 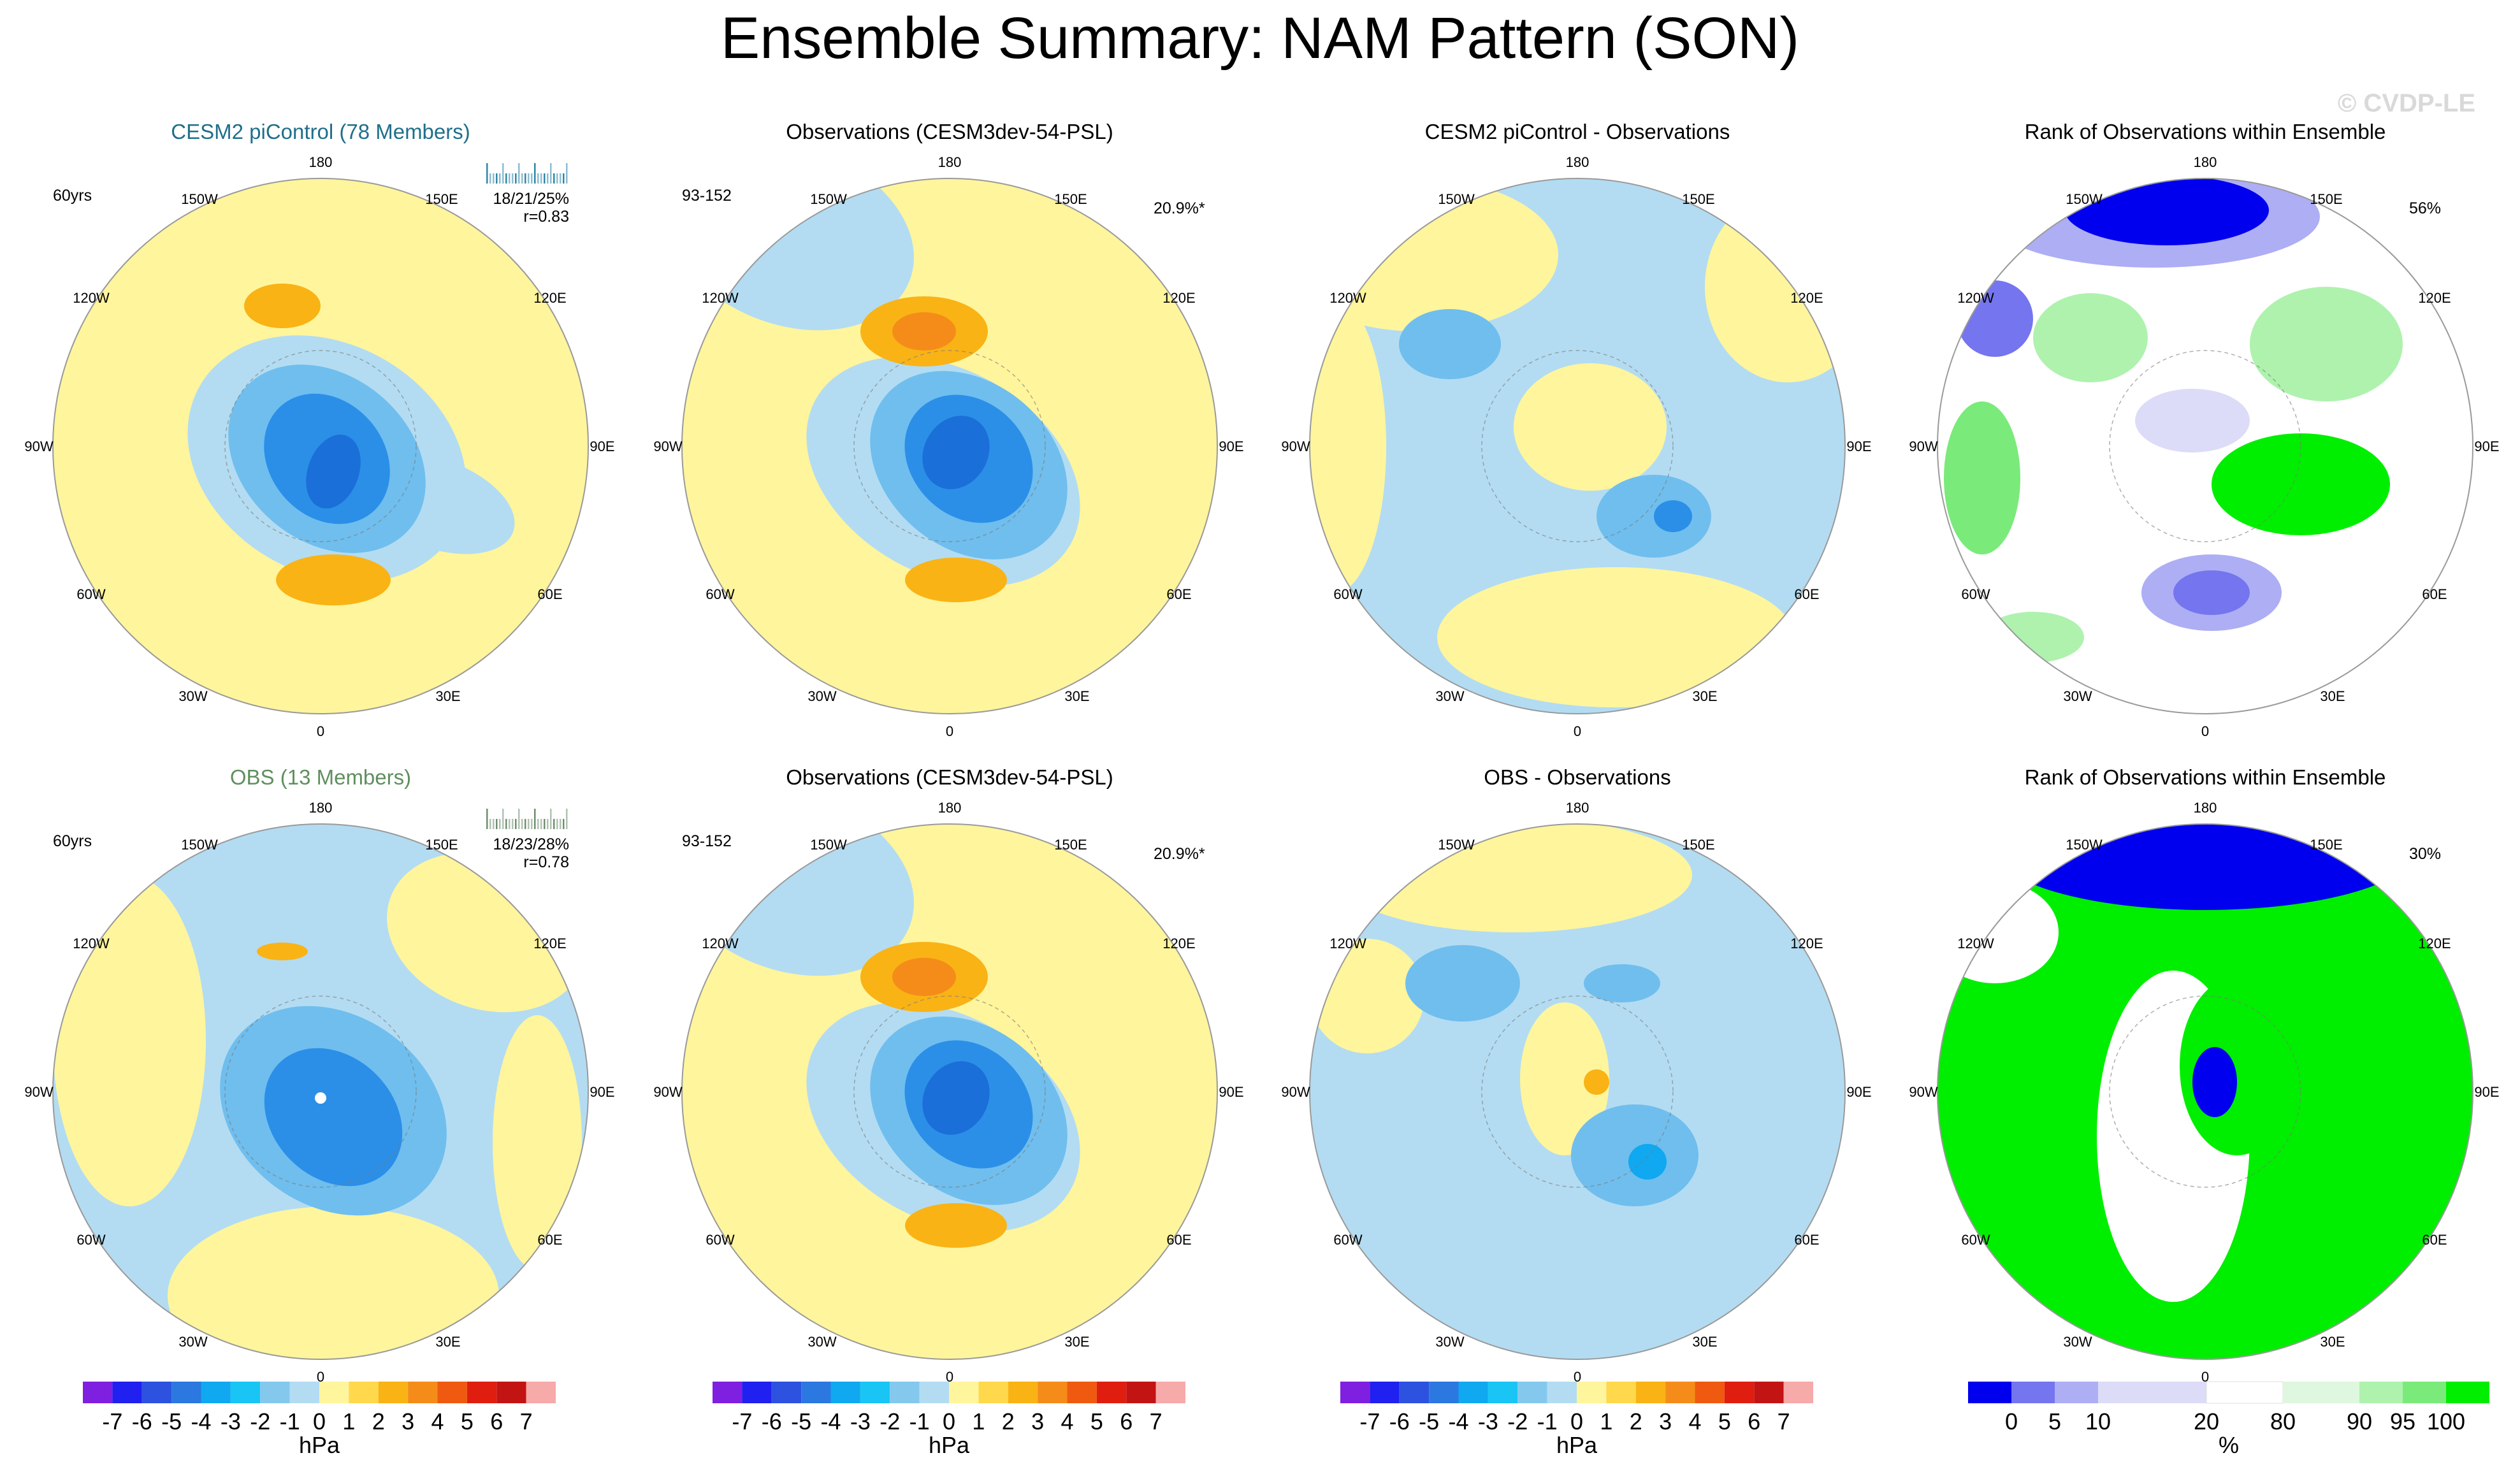 What do you see at coordinates (1698, 845) in the screenshot?
I see `lon-label: 150E` at bounding box center [1698, 845].